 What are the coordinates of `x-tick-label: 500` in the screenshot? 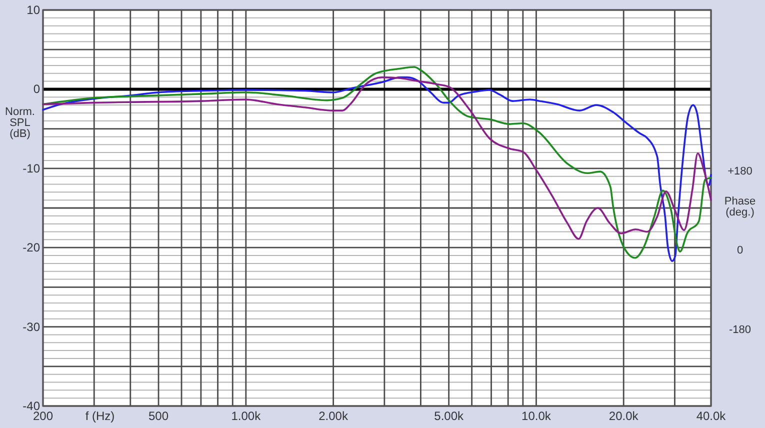 It's located at (158, 416).